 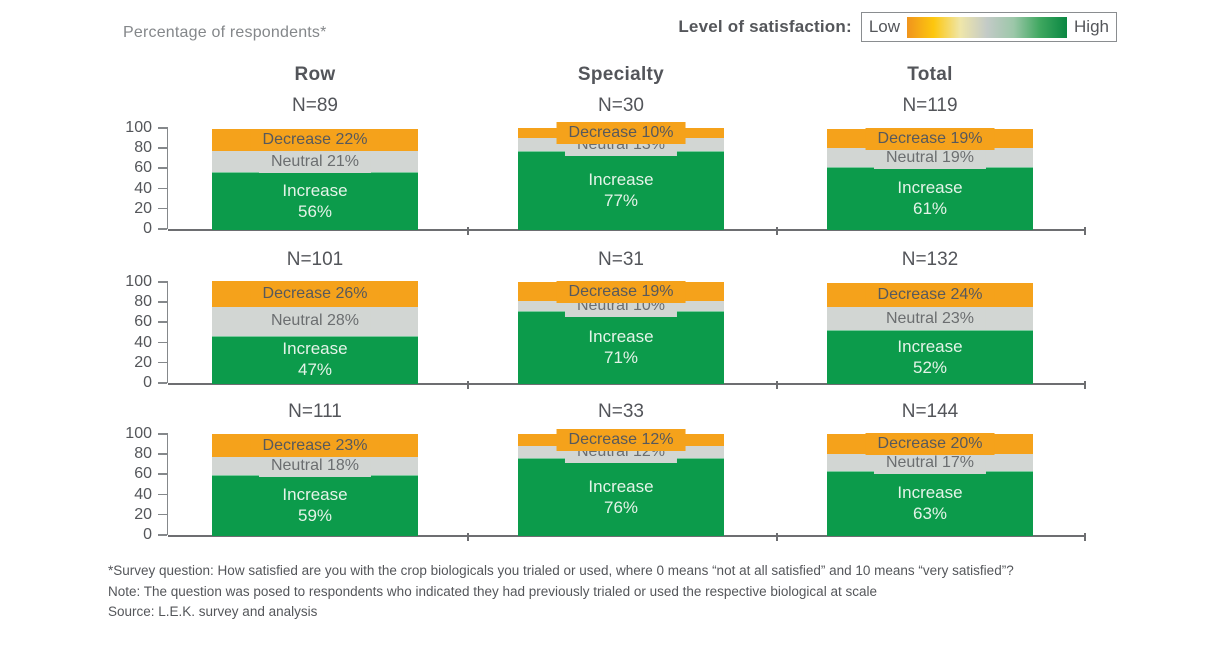 I want to click on segment-label-increase: Increase 71%, so click(x=621, y=347).